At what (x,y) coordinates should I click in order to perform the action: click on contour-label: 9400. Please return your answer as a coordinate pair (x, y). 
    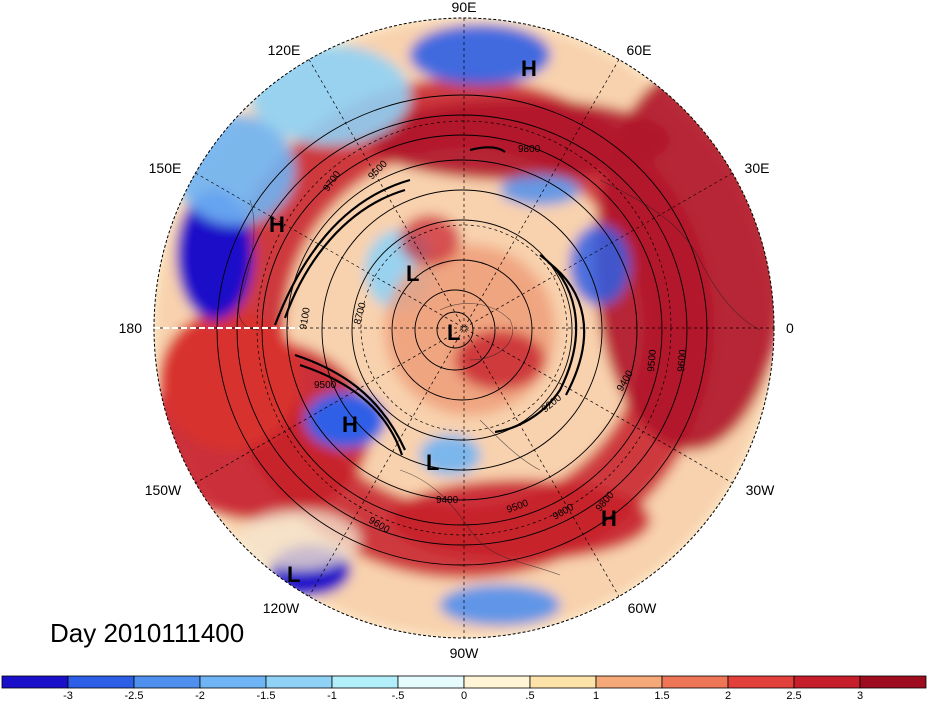
    Looking at the image, I should click on (447, 500).